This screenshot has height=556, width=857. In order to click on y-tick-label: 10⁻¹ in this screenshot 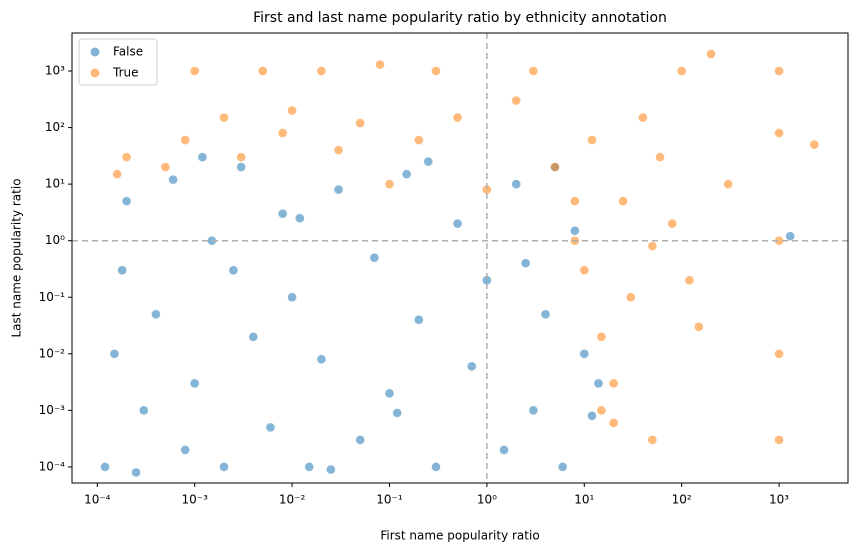, I will do `click(52, 297)`.